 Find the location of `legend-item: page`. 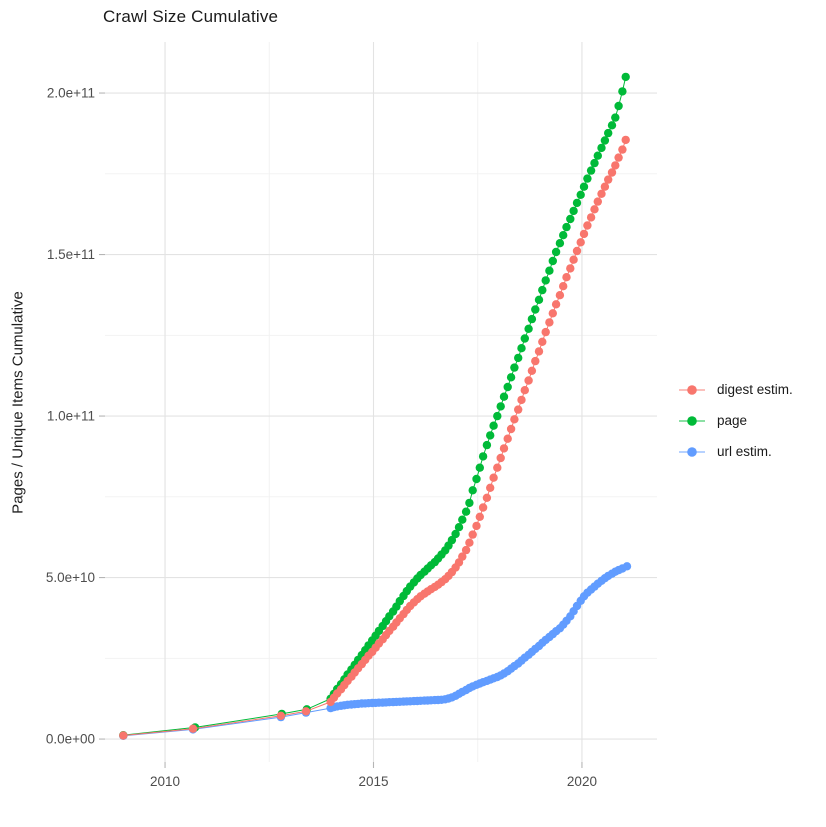

legend-item: page is located at coordinates (735, 420).